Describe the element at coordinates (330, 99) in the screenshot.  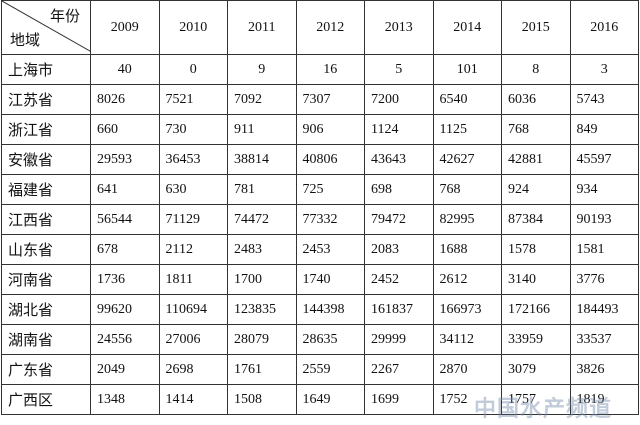
I see `value-cell: 7307` at that location.